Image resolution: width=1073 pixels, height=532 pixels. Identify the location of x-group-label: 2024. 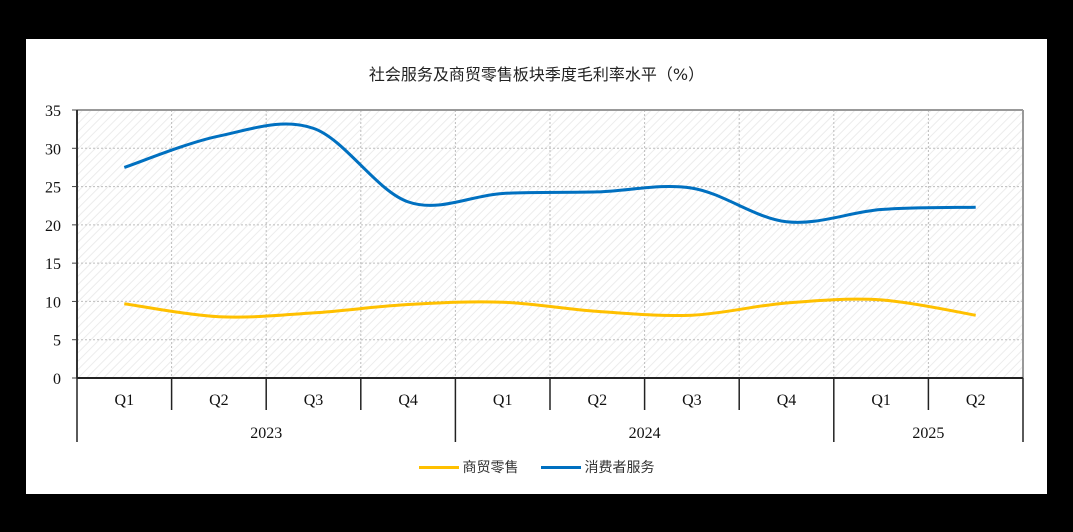
(645, 433).